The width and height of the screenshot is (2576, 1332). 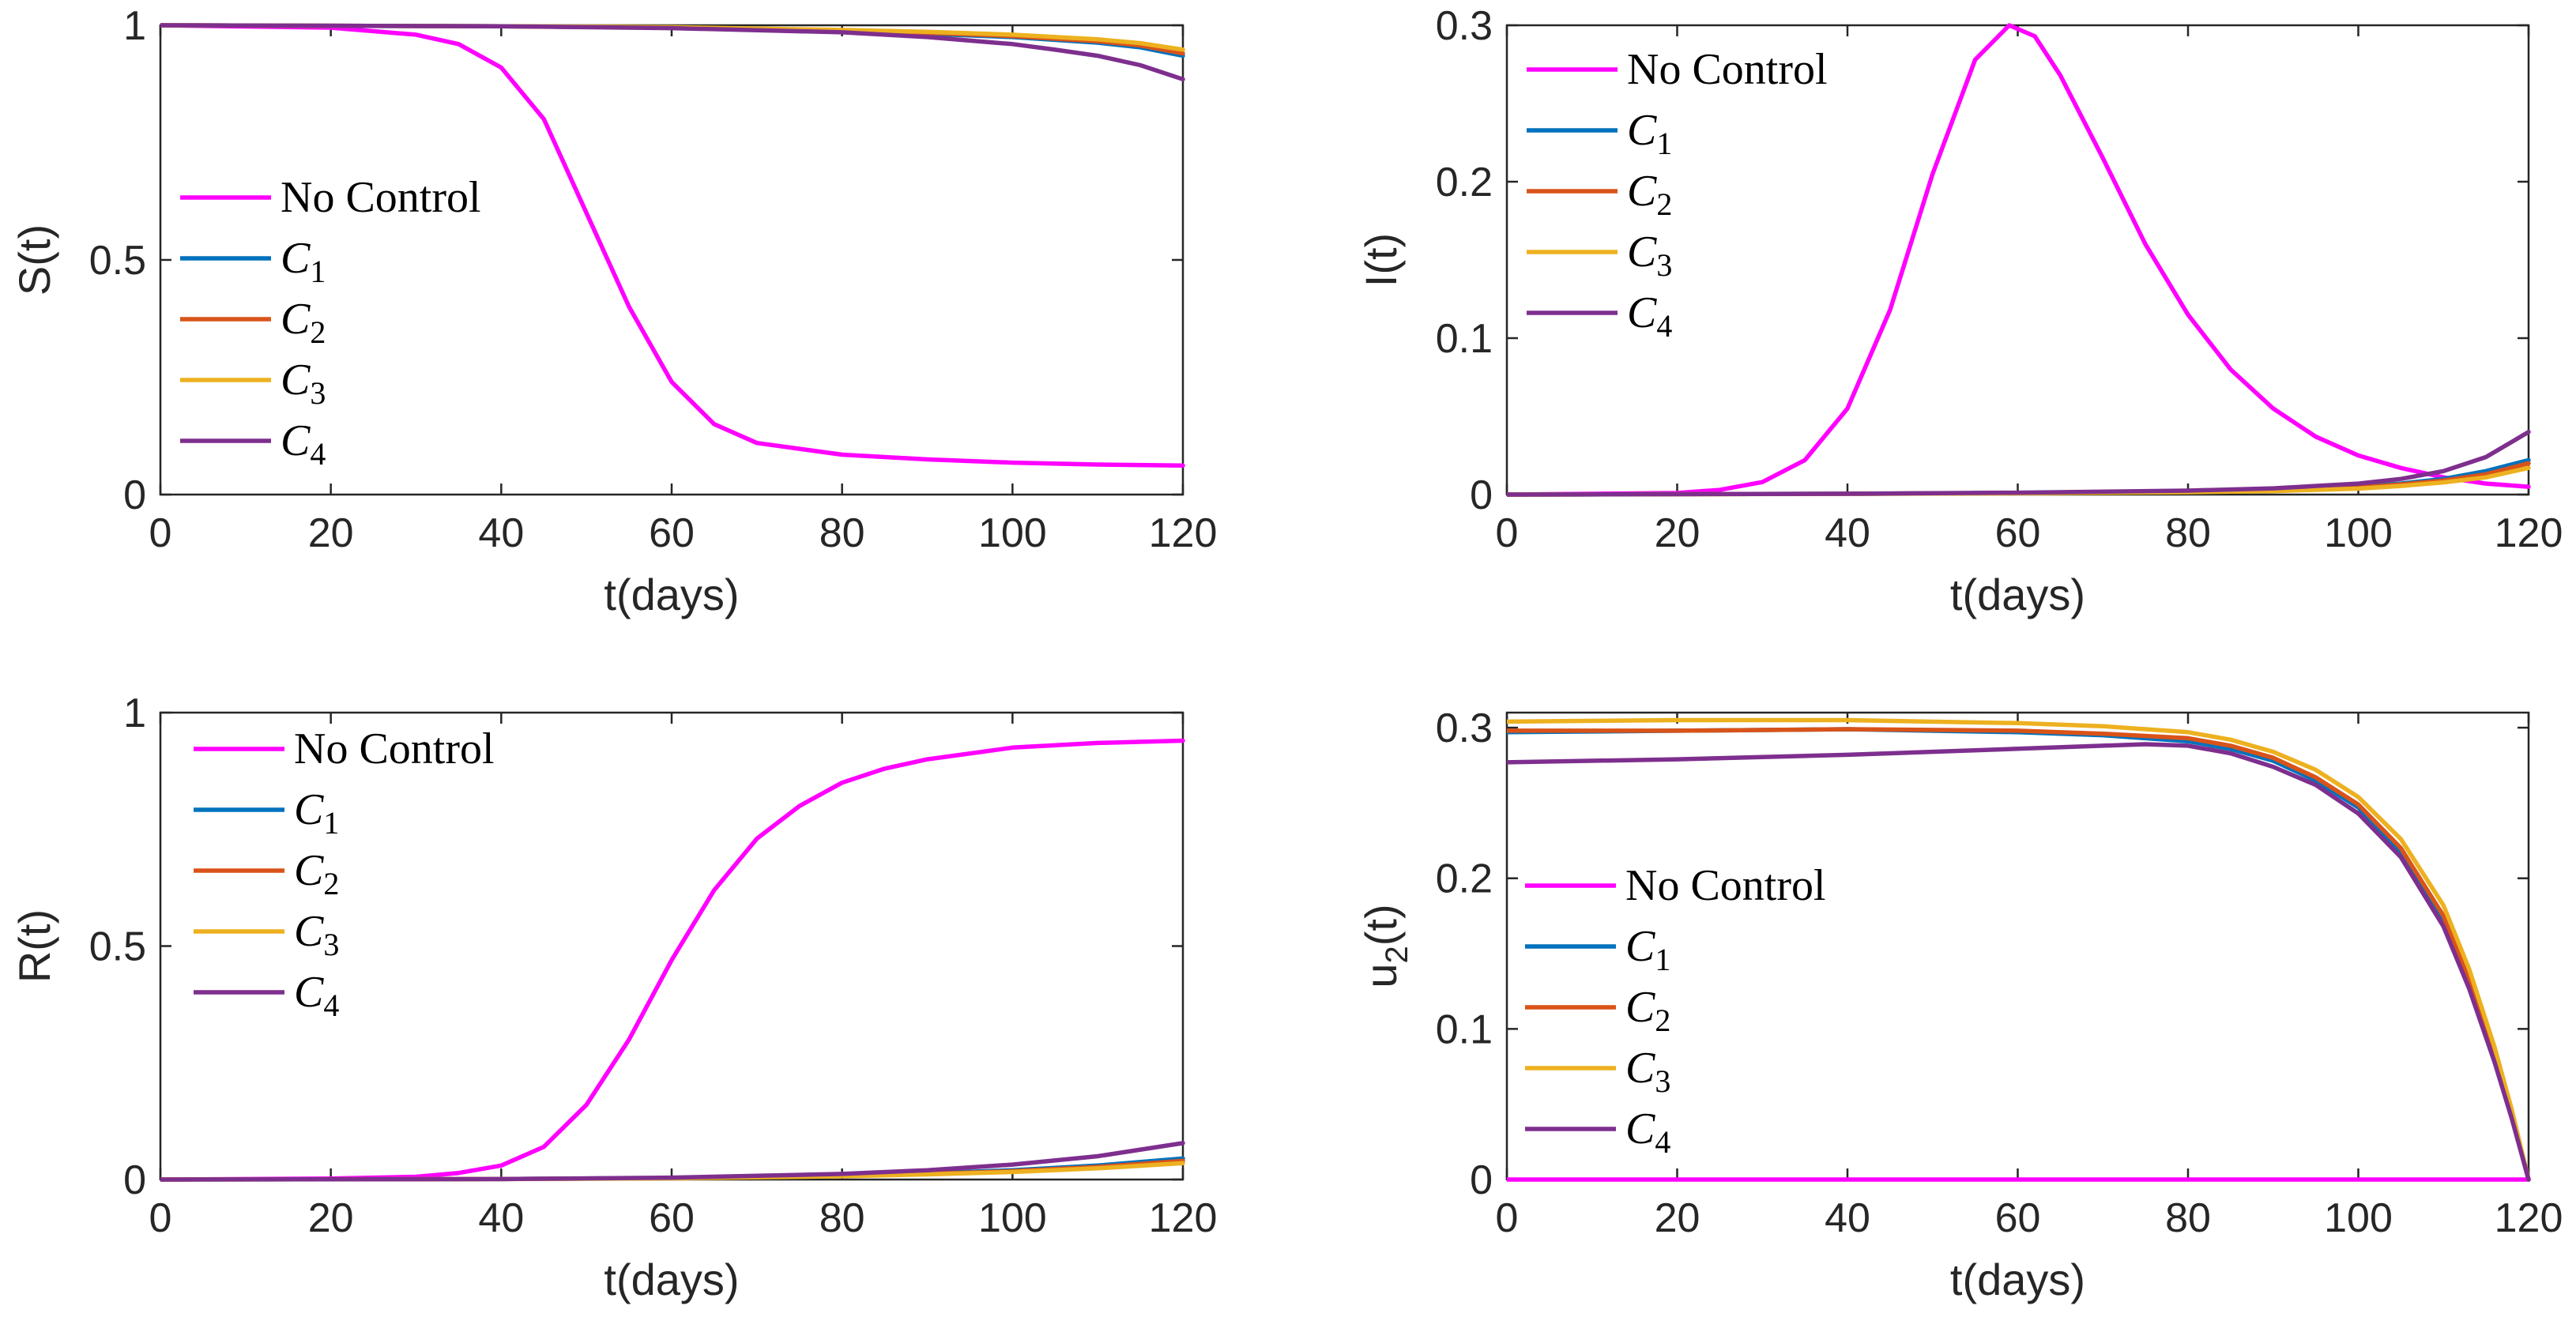 I want to click on y-axis-label: R(t), so click(x=34, y=946).